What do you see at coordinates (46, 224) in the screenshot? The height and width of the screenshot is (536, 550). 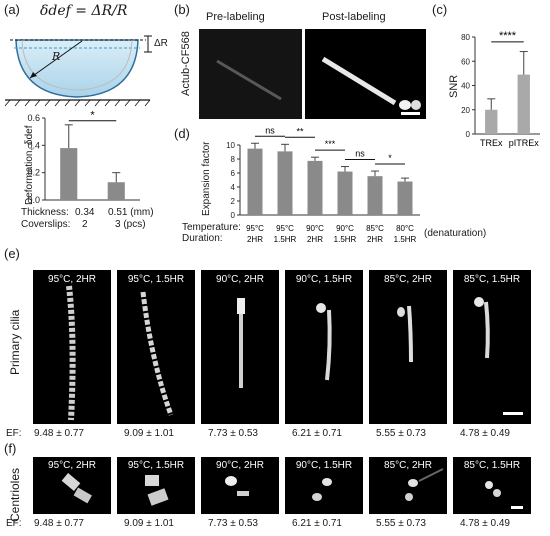 I see `coverslips-label: Coverslips:` at bounding box center [46, 224].